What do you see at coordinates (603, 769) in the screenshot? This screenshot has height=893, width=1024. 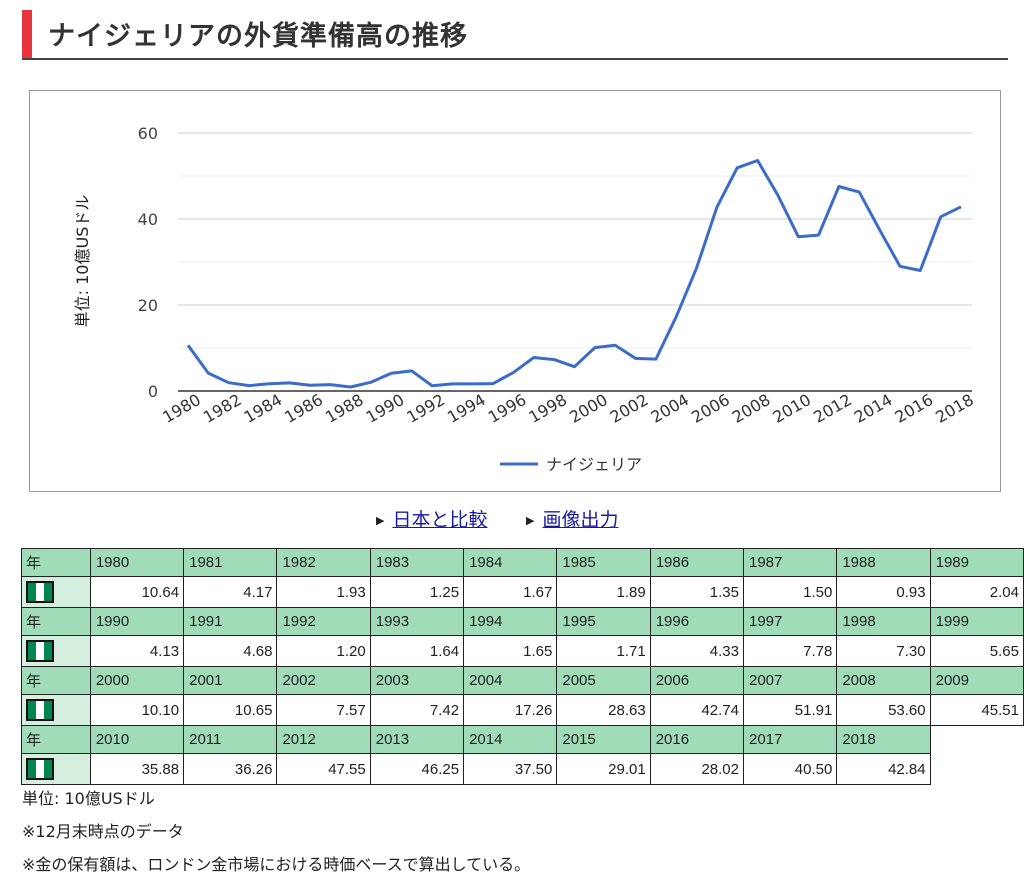 I see `value-cell: 29.01` at bounding box center [603, 769].